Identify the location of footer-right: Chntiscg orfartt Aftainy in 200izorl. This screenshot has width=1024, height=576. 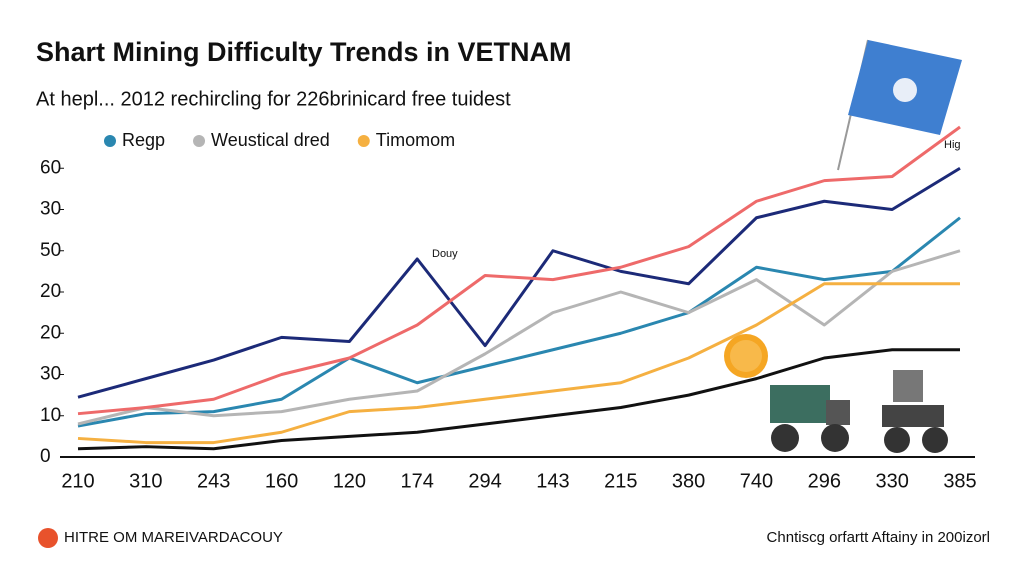
(878, 537).